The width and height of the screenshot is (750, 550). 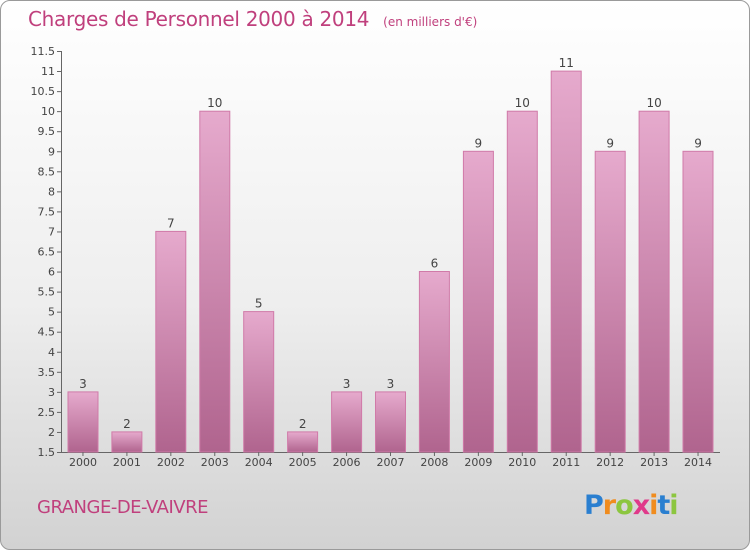 I want to click on x-tick-label-2006: 2006, so click(x=347, y=462).